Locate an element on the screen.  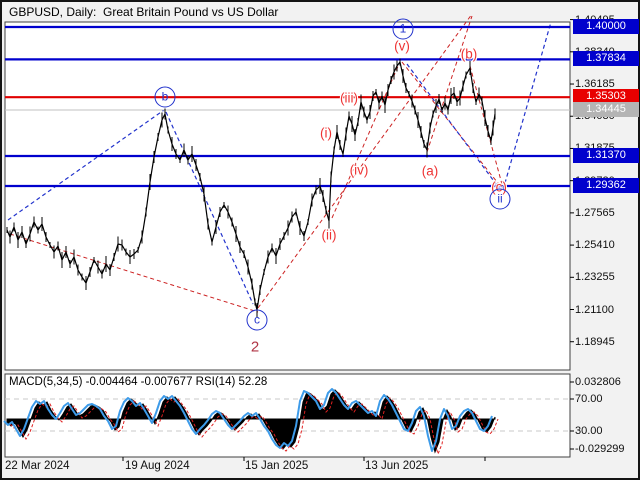
macd-dashed-line is located at coordinates (254, 423).